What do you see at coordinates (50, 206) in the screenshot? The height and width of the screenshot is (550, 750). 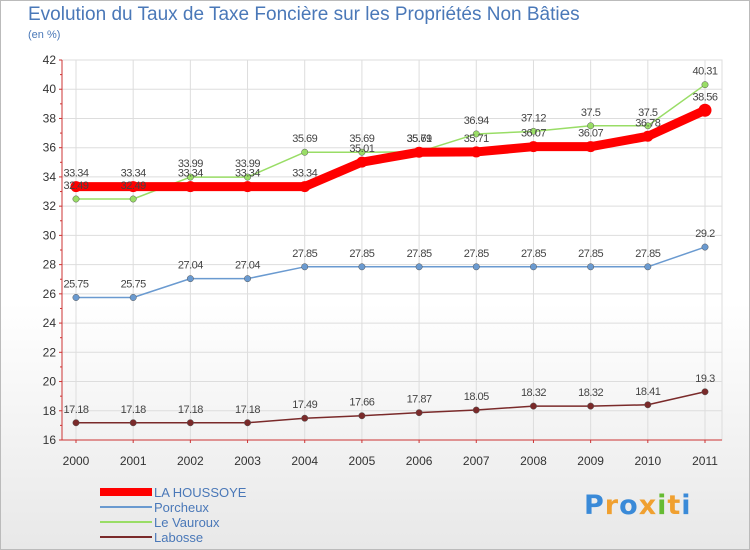 I see `y-tick-label: 32` at bounding box center [50, 206].